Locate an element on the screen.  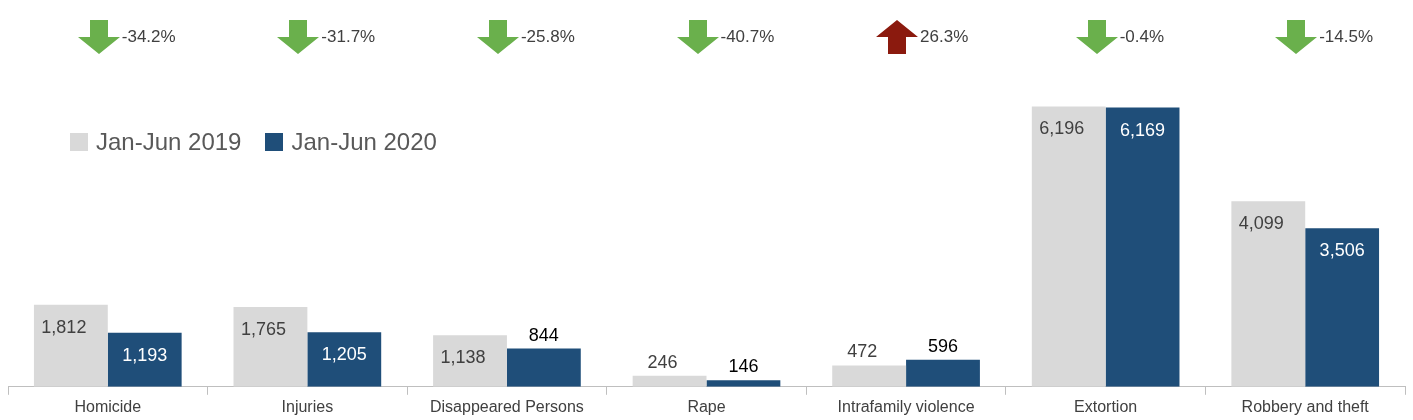
text: -40.7% is located at coordinates (747, 37).